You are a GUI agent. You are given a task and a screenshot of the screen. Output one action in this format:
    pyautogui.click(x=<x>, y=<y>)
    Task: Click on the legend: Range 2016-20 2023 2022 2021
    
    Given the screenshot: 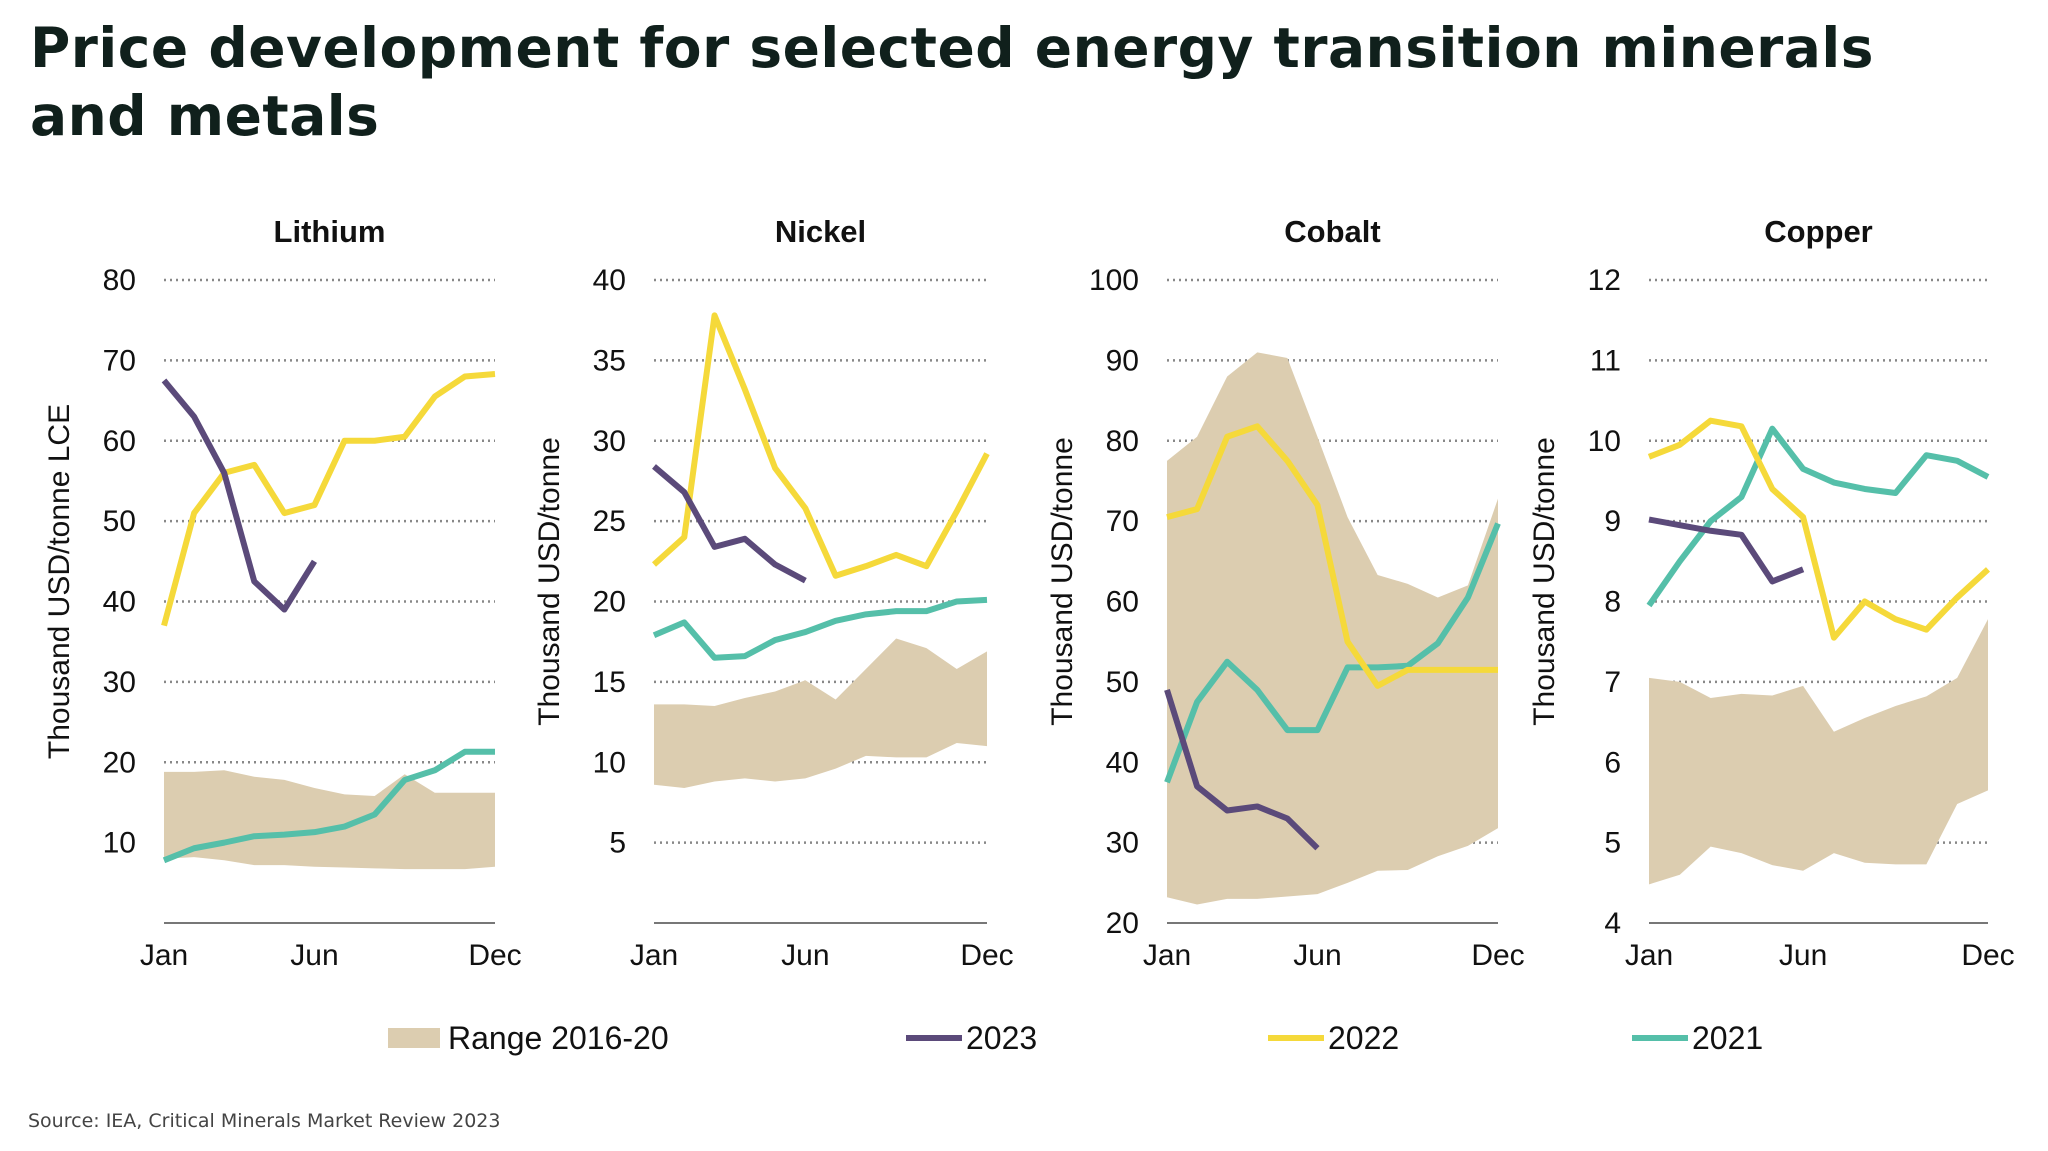 What is the action you would take?
    pyautogui.click(x=1075, y=1038)
    